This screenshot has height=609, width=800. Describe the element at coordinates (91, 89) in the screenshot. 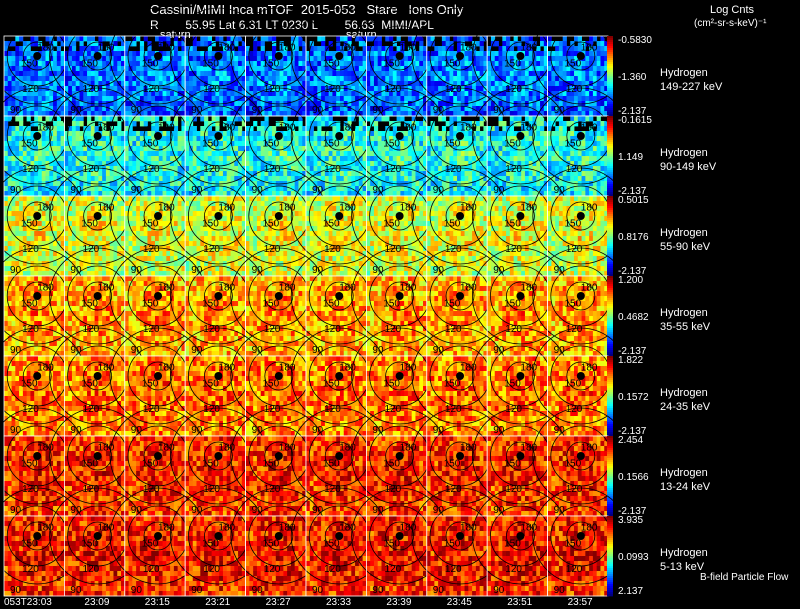

I see `contour-label: 120` at that location.